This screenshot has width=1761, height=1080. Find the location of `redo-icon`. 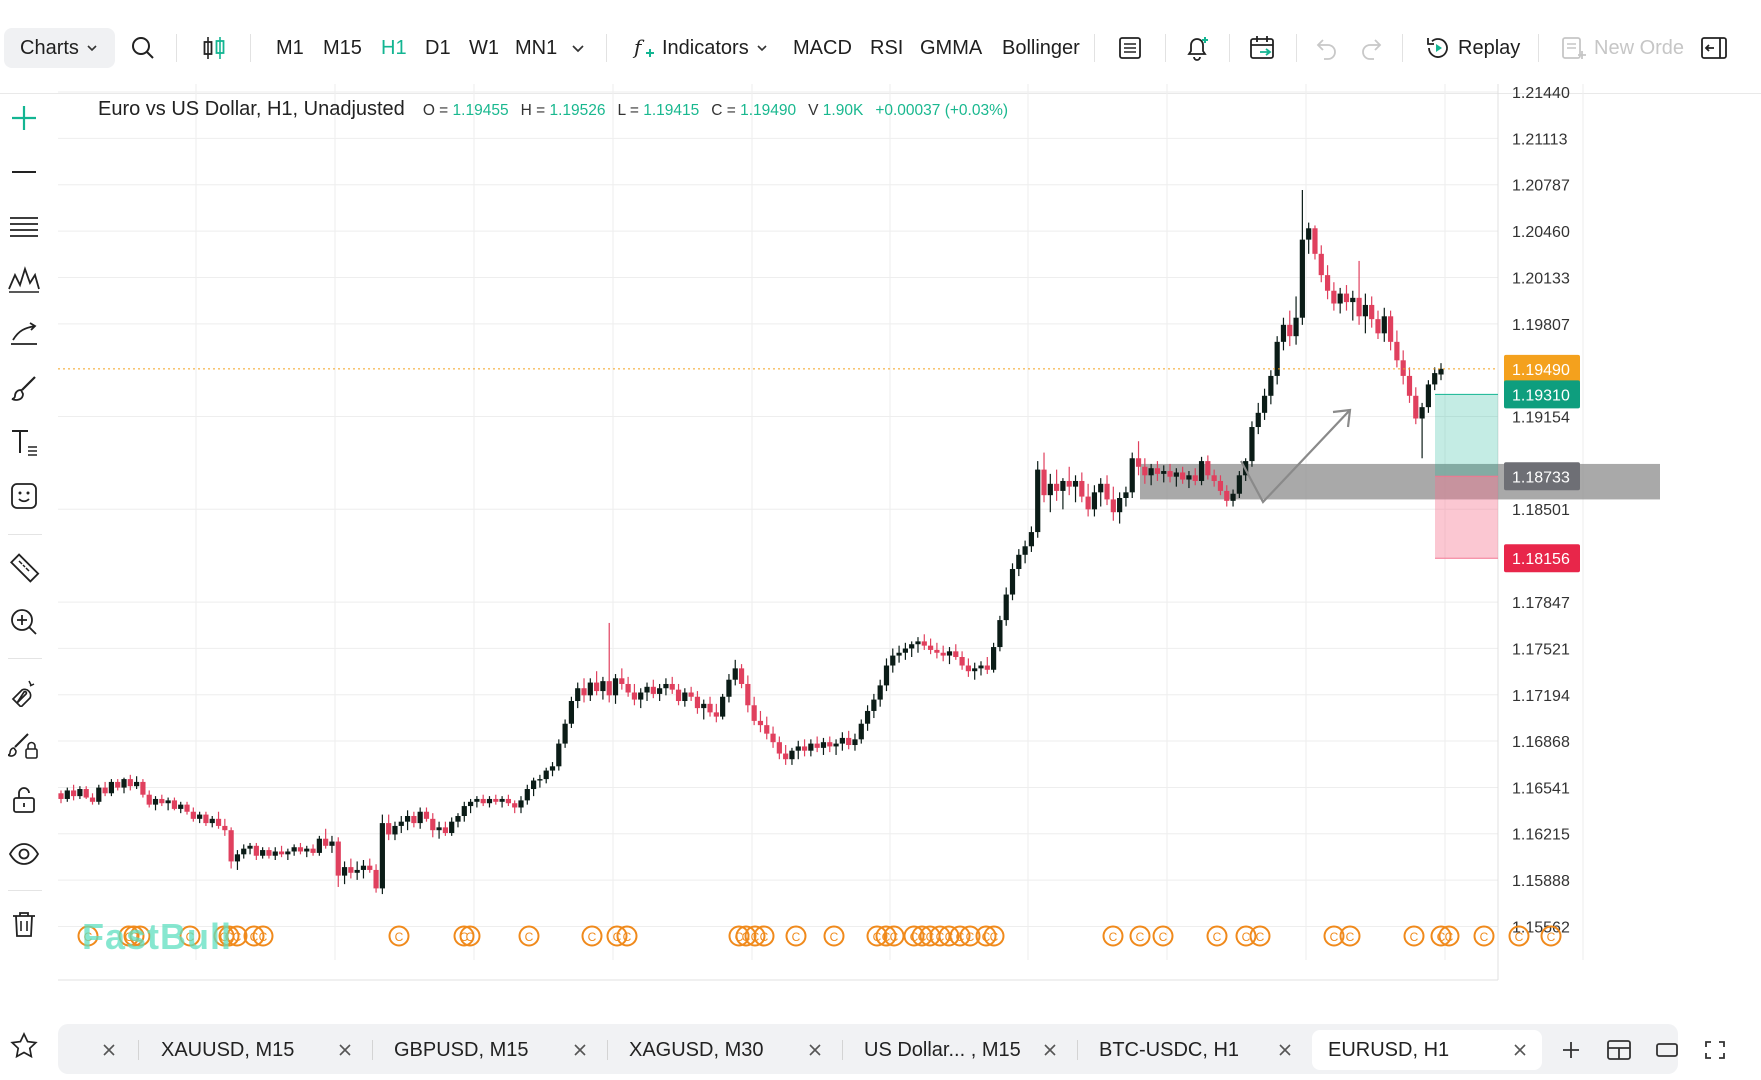

redo-icon is located at coordinates (1371, 48).